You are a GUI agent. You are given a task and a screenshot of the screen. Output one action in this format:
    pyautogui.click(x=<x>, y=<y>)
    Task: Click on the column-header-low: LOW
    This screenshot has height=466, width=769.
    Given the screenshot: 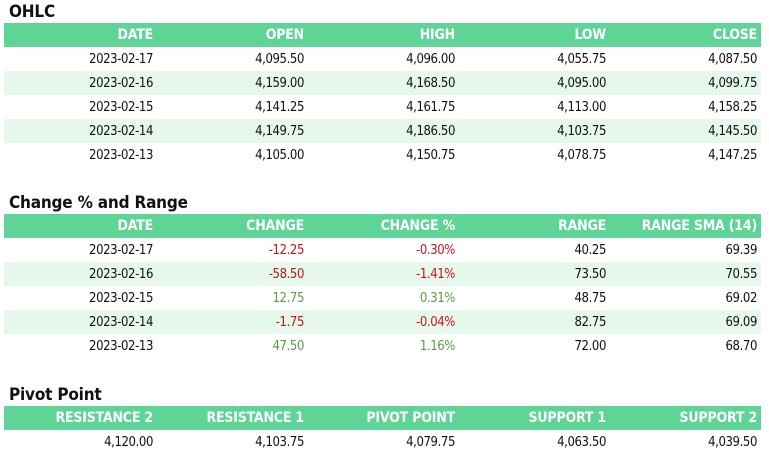 What is the action you would take?
    pyautogui.click(x=534, y=35)
    